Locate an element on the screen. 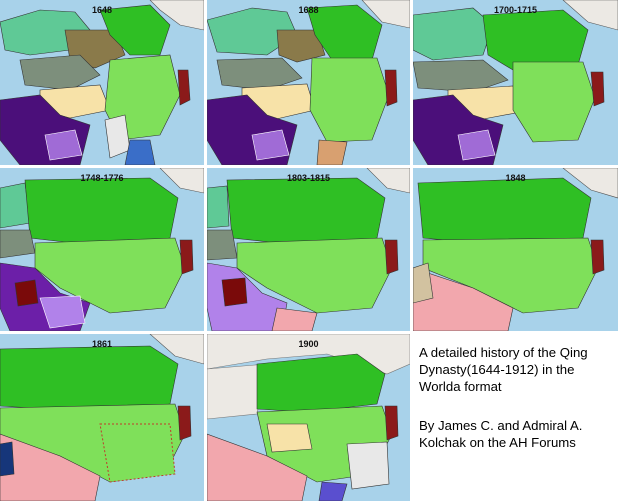 The height and width of the screenshot is (501, 618). map-panel-1803-1815: 1803-1815 is located at coordinates (308, 249).